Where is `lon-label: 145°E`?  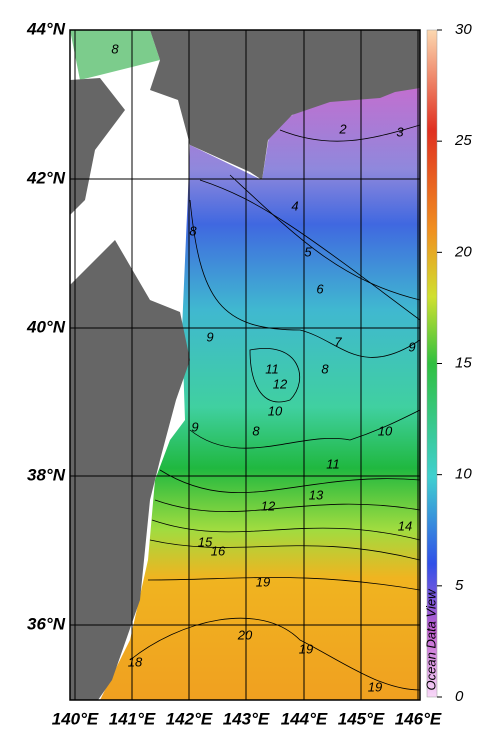
lon-label: 145°E is located at coordinates (361, 718).